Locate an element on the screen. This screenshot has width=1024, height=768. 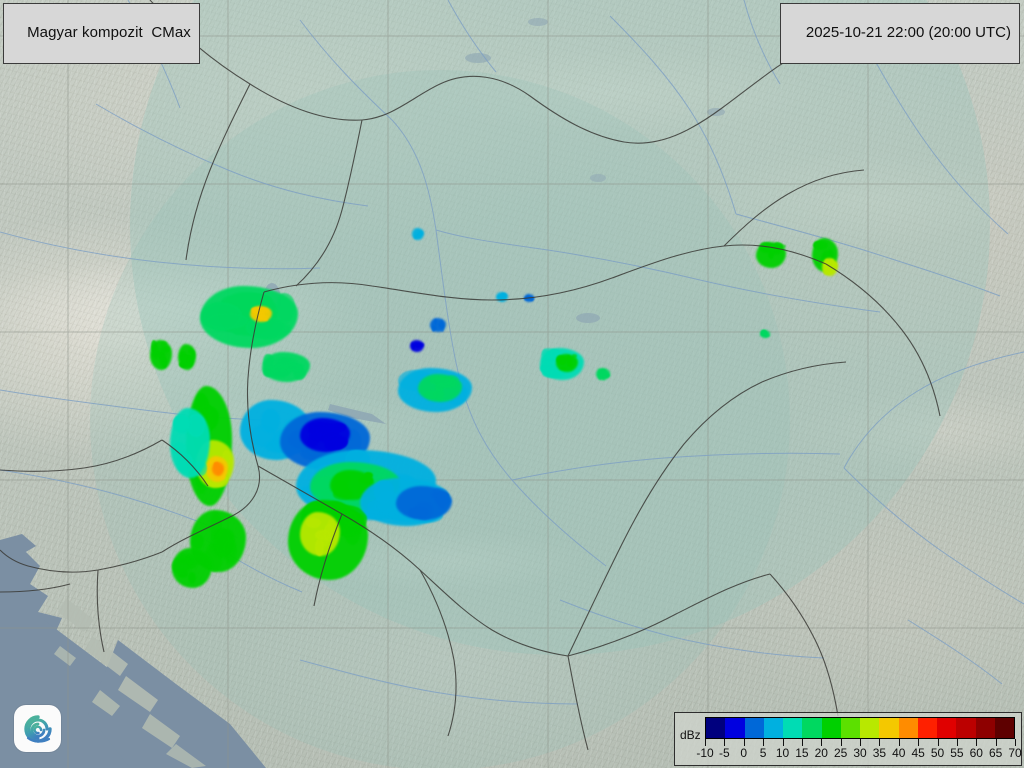
timestamp-box: 2025-10-21 22:00 (20:00 UTC) is located at coordinates (900, 33).